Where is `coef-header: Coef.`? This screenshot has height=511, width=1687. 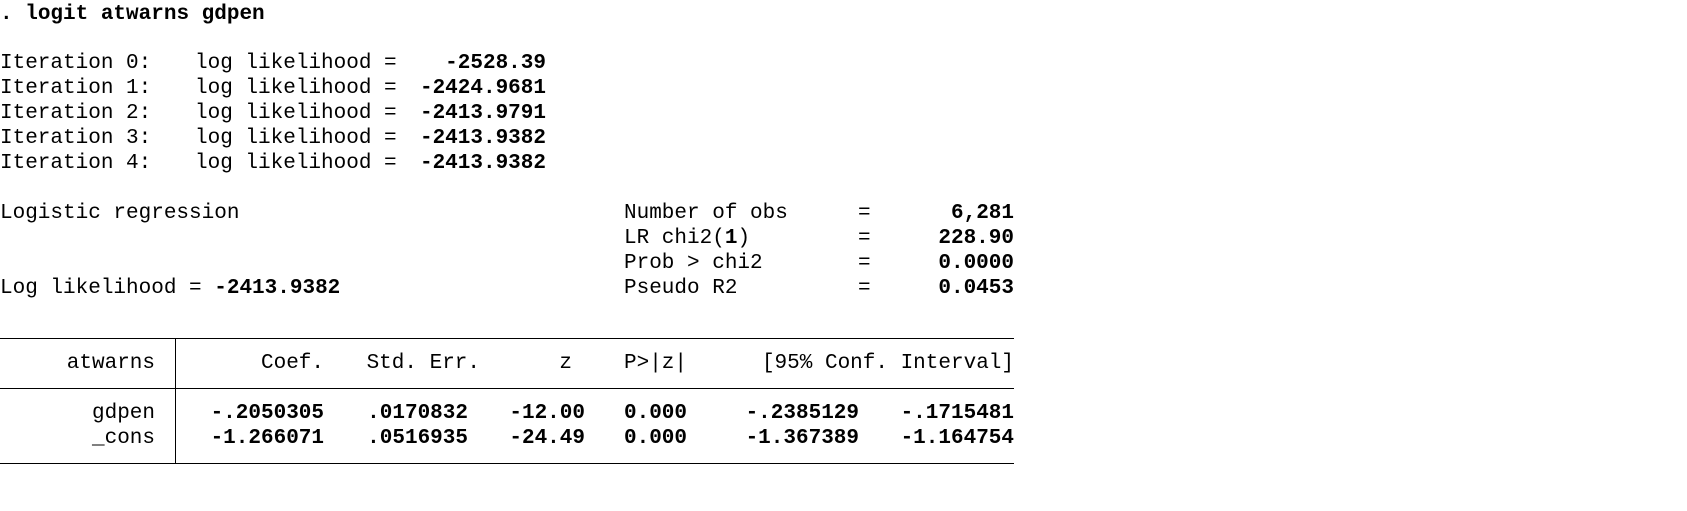 coef-header: Coef. is located at coordinates (292, 363).